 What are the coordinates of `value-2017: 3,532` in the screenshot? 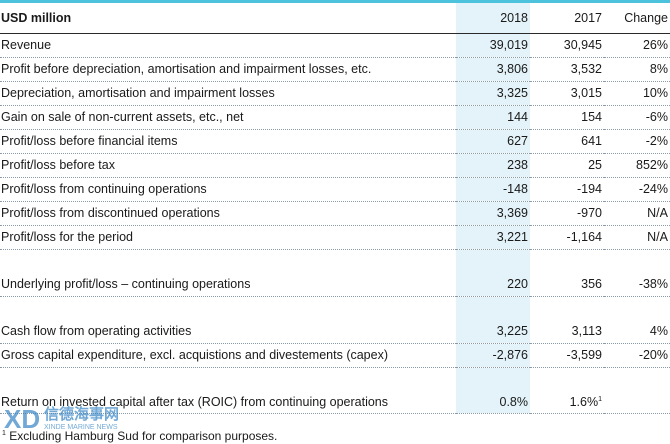 It's located at (567, 69).